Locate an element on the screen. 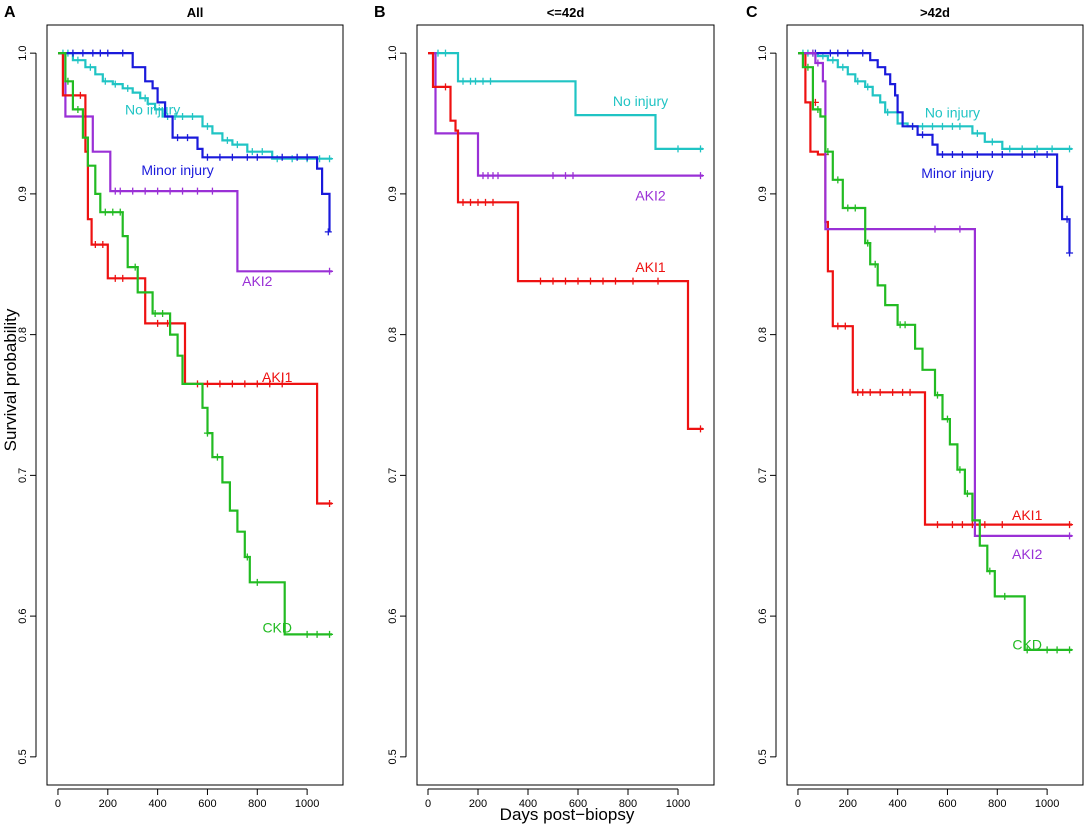 This screenshot has width=1084, height=827. x-tick-label: 400 is located at coordinates (897, 804).